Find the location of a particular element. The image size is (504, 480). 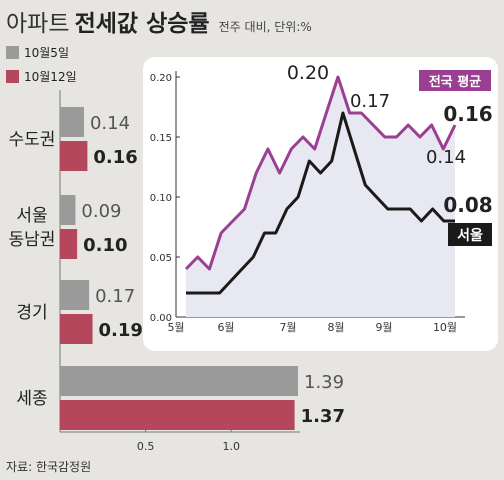

value-annotation: 0.14 is located at coordinates (446, 157).